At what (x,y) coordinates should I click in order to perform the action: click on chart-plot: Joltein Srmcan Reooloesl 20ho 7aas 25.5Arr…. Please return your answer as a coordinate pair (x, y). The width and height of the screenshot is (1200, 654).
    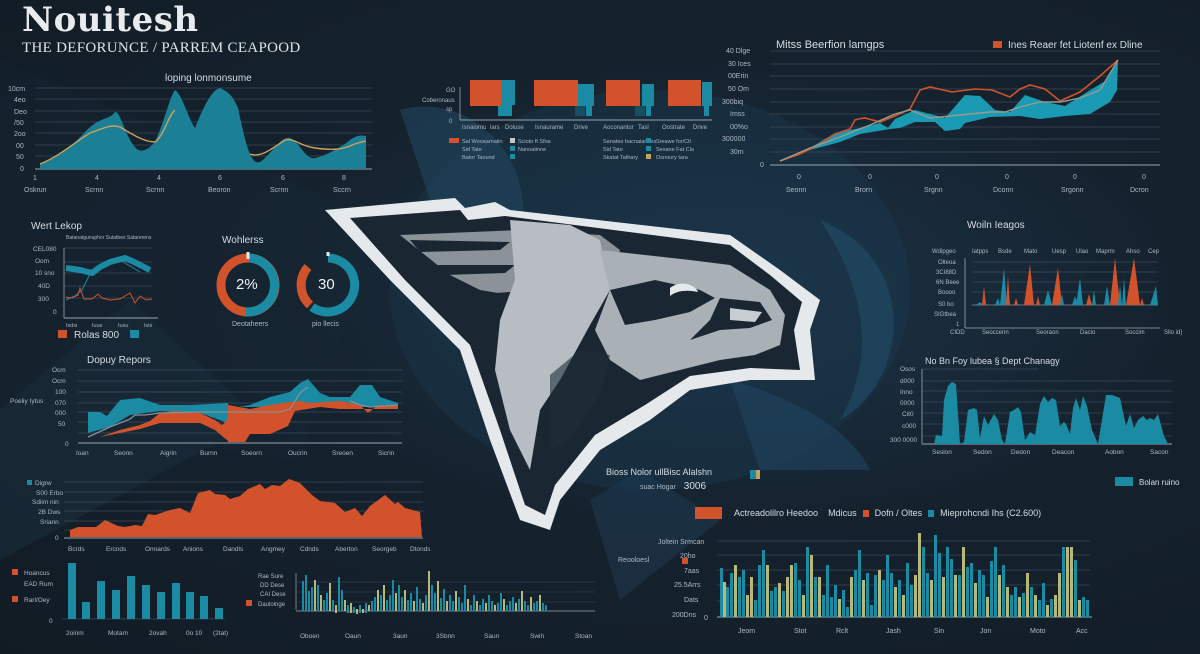
    Looking at the image, I should click on (855, 584).